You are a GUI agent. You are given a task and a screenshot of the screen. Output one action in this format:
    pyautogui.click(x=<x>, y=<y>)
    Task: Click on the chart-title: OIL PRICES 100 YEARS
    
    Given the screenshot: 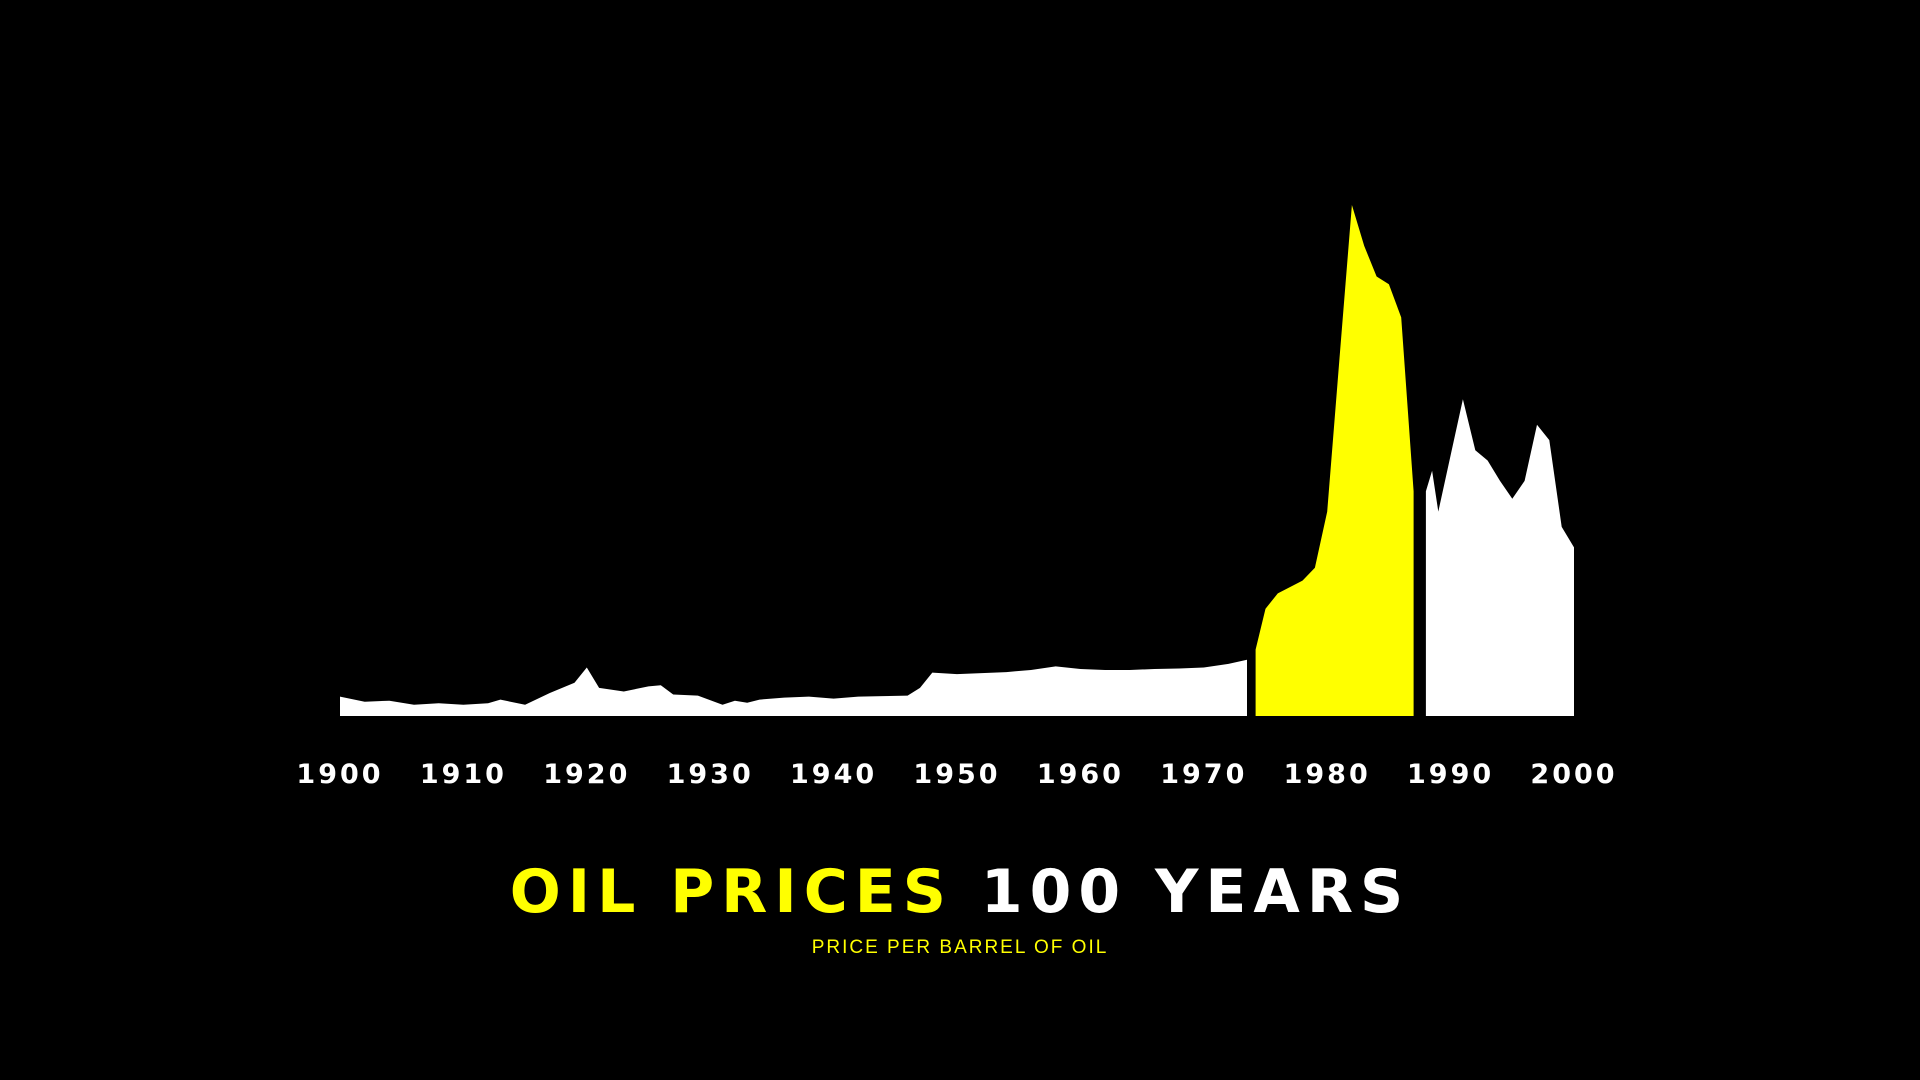 What is the action you would take?
    pyautogui.click(x=960, y=892)
    